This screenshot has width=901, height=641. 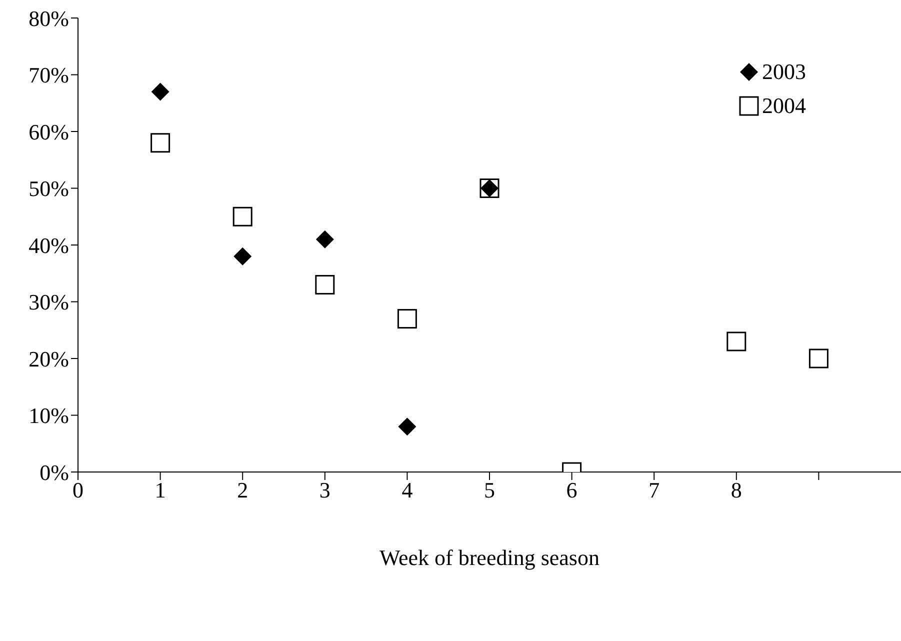 What do you see at coordinates (54, 472) in the screenshot?
I see `y-tick-label: 0%` at bounding box center [54, 472].